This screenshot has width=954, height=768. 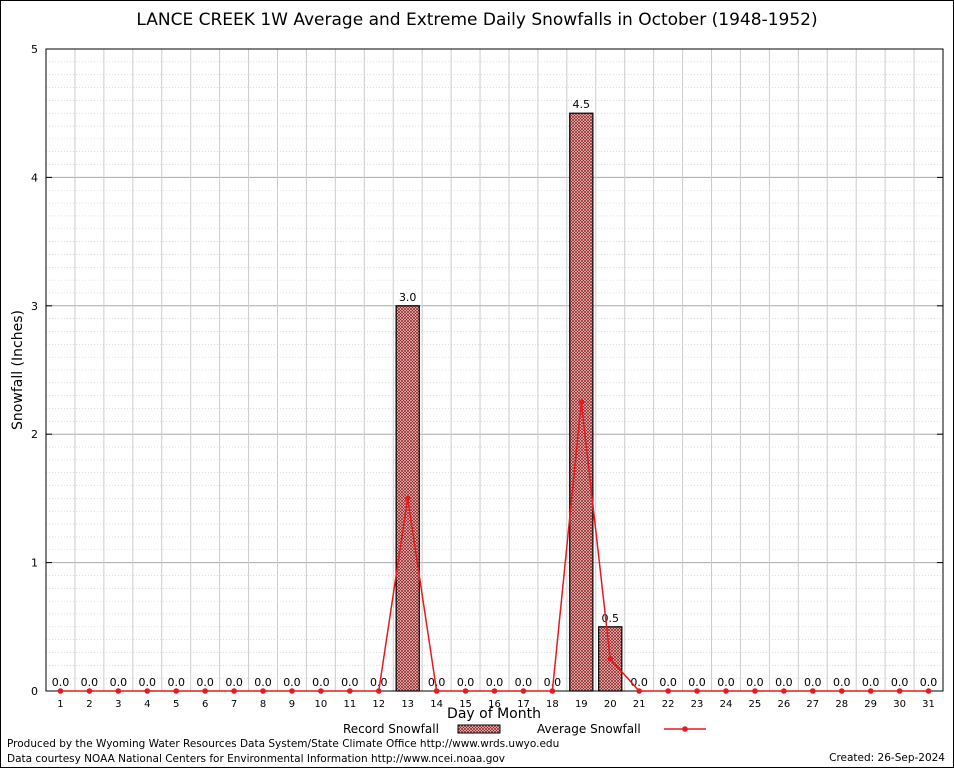 What do you see at coordinates (581, 704) in the screenshot?
I see `x-tick-label: 19` at bounding box center [581, 704].